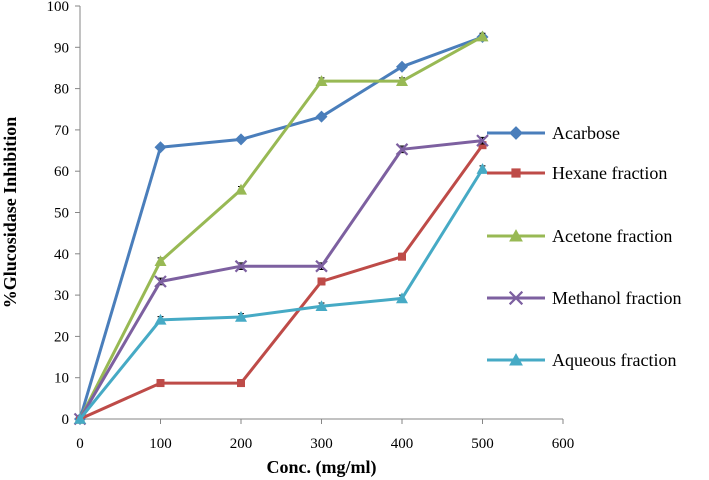  Describe the element at coordinates (614, 360) in the screenshot. I see `legend-label: Aqueous fraction` at that location.